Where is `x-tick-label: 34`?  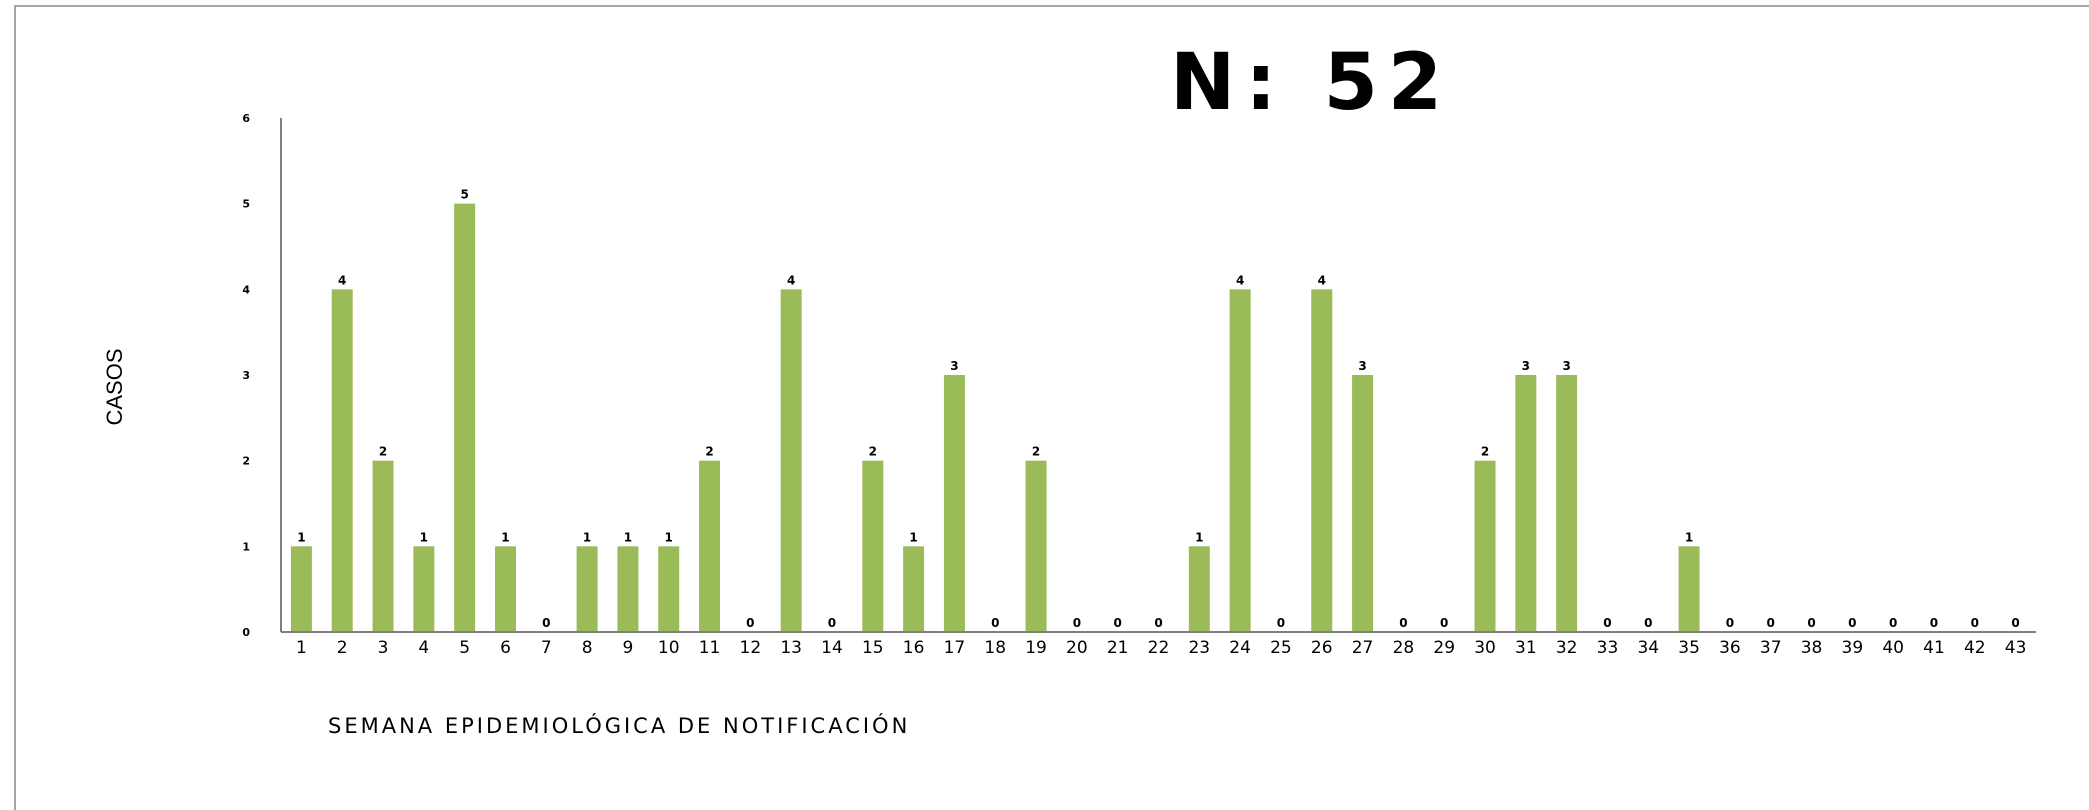 x-tick-label: 34 is located at coordinates (1648, 648).